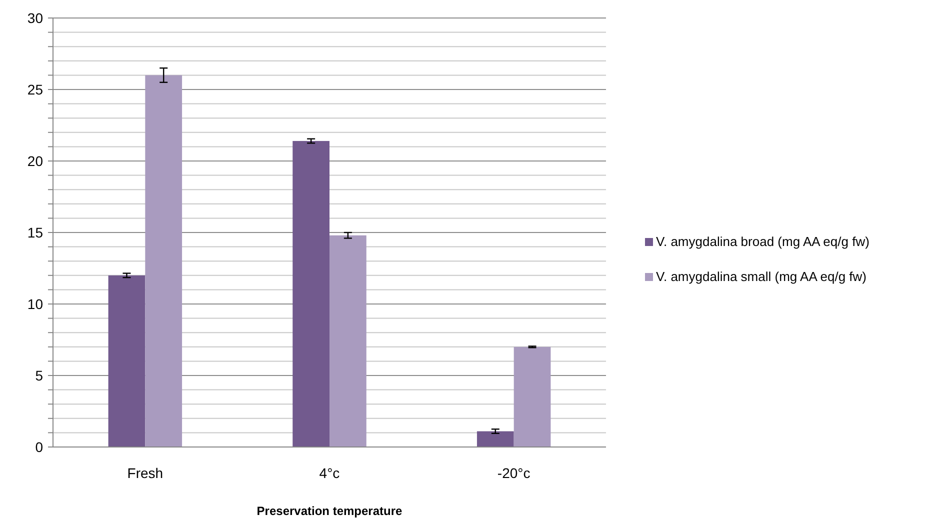 The height and width of the screenshot is (529, 943). Describe the element at coordinates (145, 473) in the screenshot. I see `x-tick-label: Fresh` at that location.